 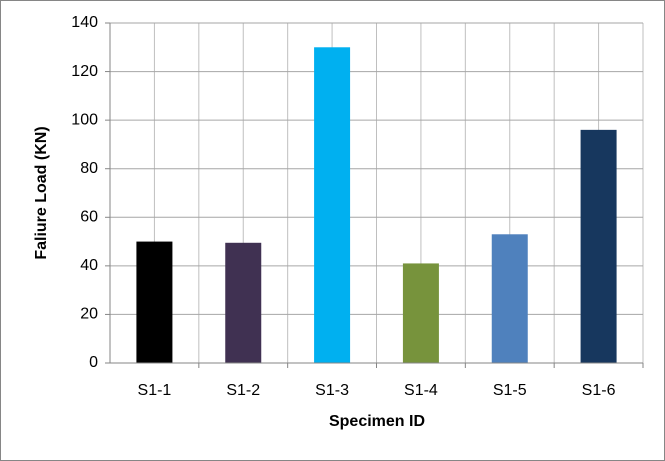 I want to click on y-tick-label: 0, so click(x=93, y=362).